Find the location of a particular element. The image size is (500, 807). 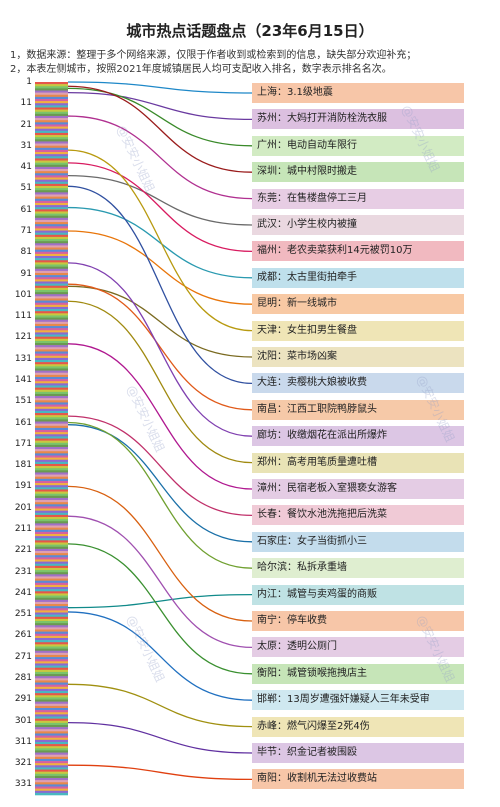

rank-tick-label: 261 is located at coordinates (23, 635).